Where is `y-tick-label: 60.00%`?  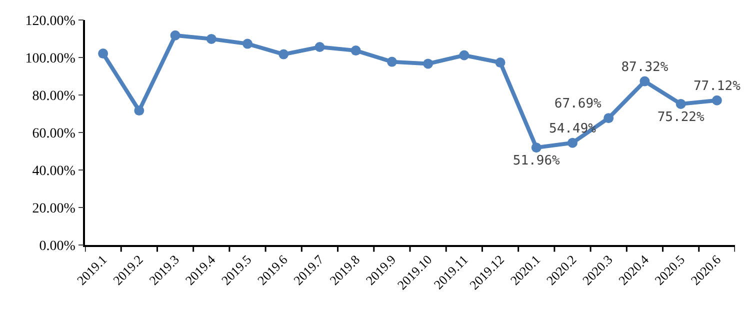
y-tick-label: 60.00% is located at coordinates (54, 134).